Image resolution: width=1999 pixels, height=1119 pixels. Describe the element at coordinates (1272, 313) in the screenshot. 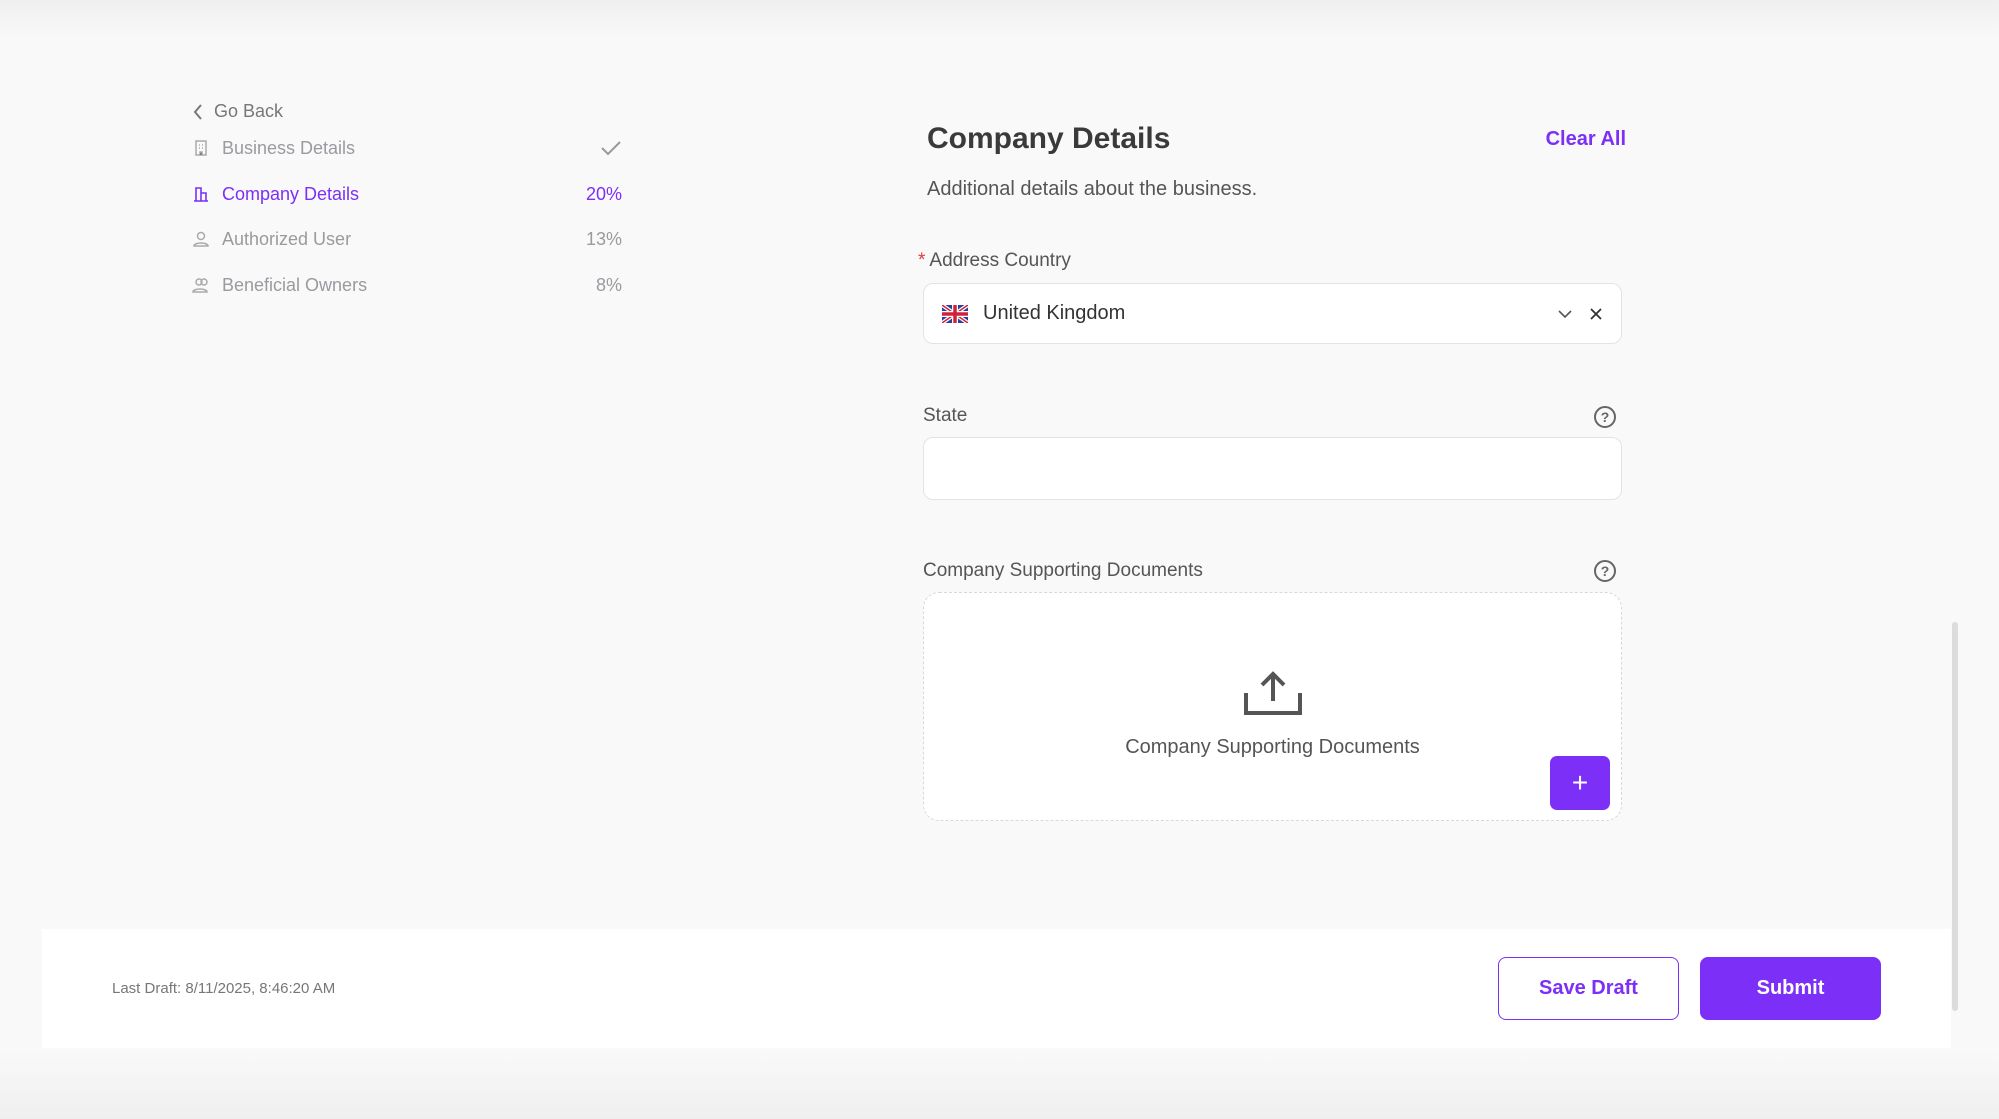

I see `address-country-select: United Kingdom` at that location.